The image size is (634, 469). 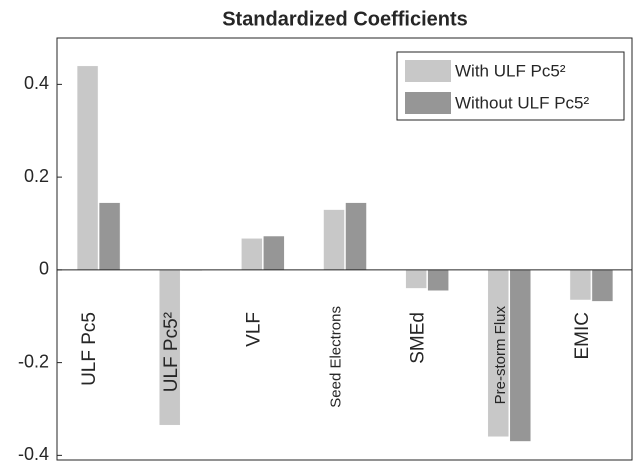 What do you see at coordinates (171, 352) in the screenshot?
I see `x-tick-label: ULF Pc5²` at bounding box center [171, 352].